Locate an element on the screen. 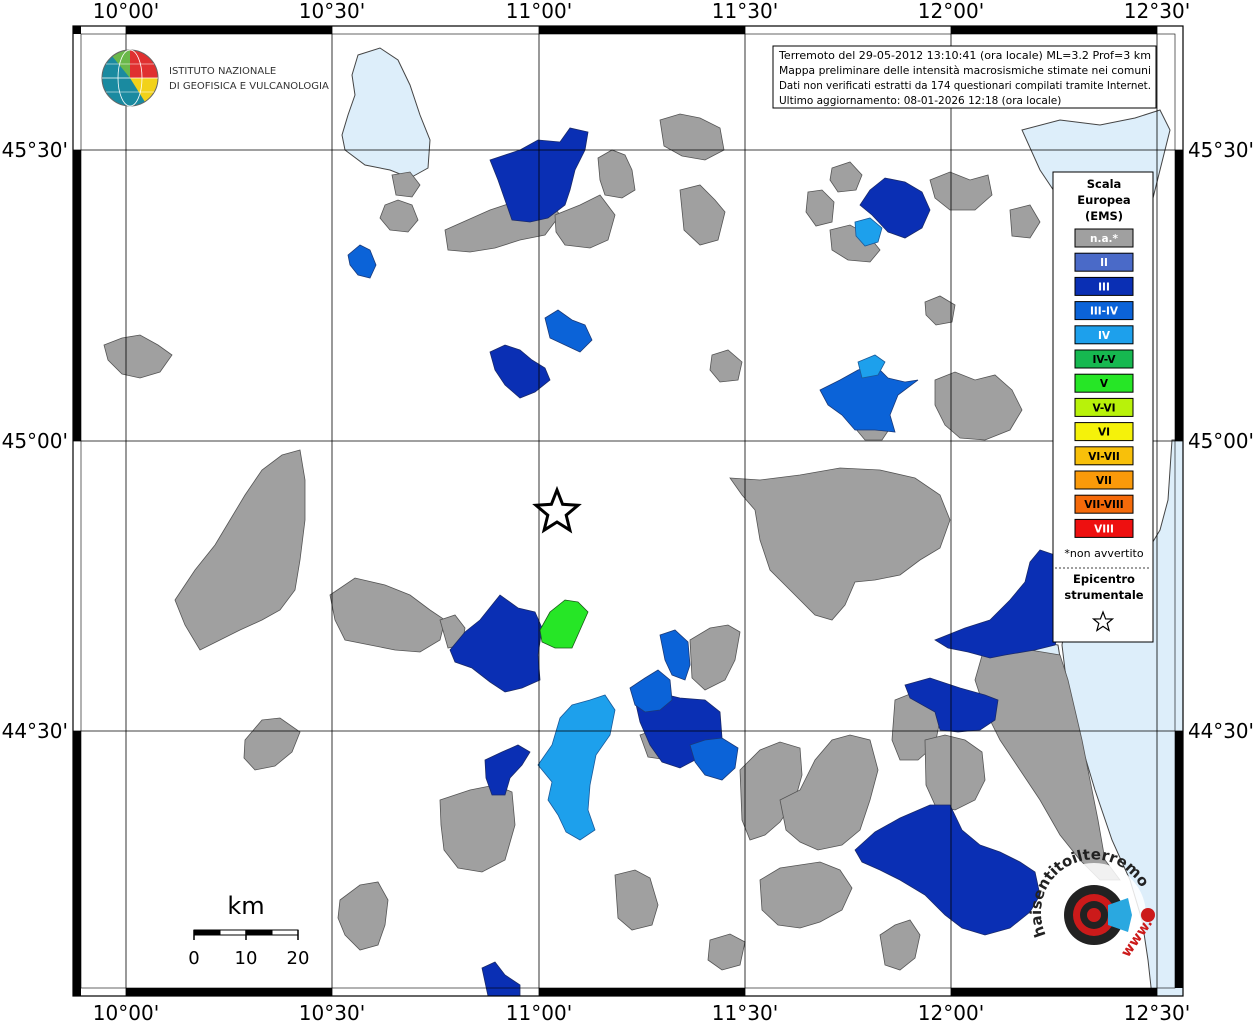 This screenshot has width=1256, height=1024. legend-title-line1: Scala is located at coordinates (1104, 184).